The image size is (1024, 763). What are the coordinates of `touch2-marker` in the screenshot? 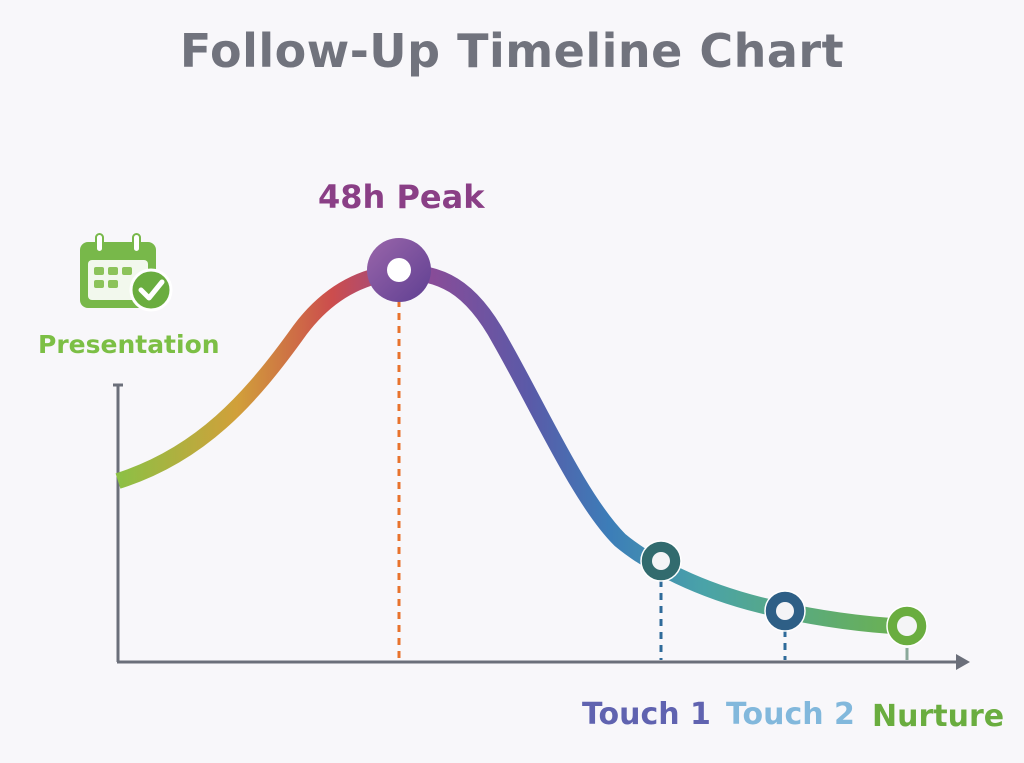 It's located at (785, 611).